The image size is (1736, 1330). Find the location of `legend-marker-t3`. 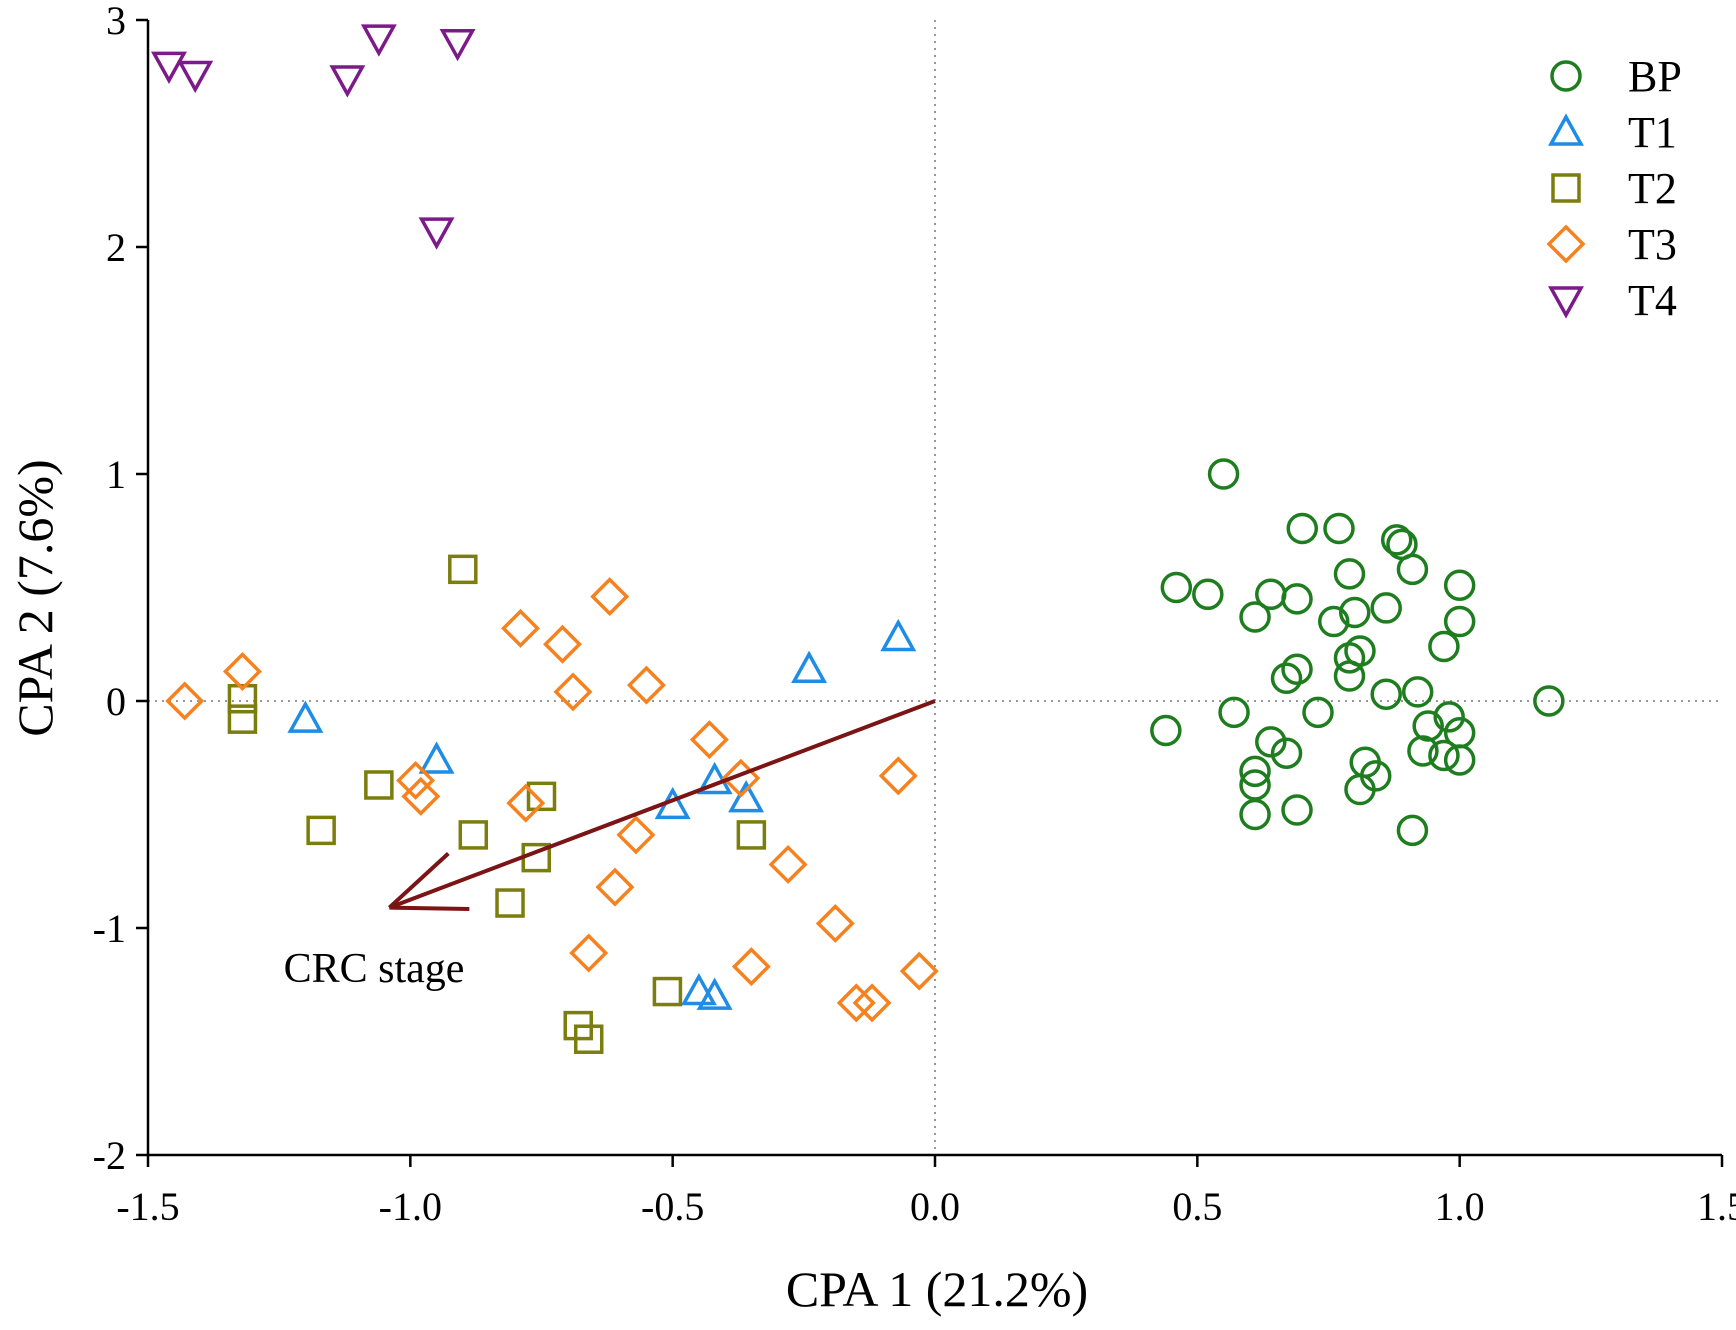

legend-marker-t3 is located at coordinates (1566, 244).